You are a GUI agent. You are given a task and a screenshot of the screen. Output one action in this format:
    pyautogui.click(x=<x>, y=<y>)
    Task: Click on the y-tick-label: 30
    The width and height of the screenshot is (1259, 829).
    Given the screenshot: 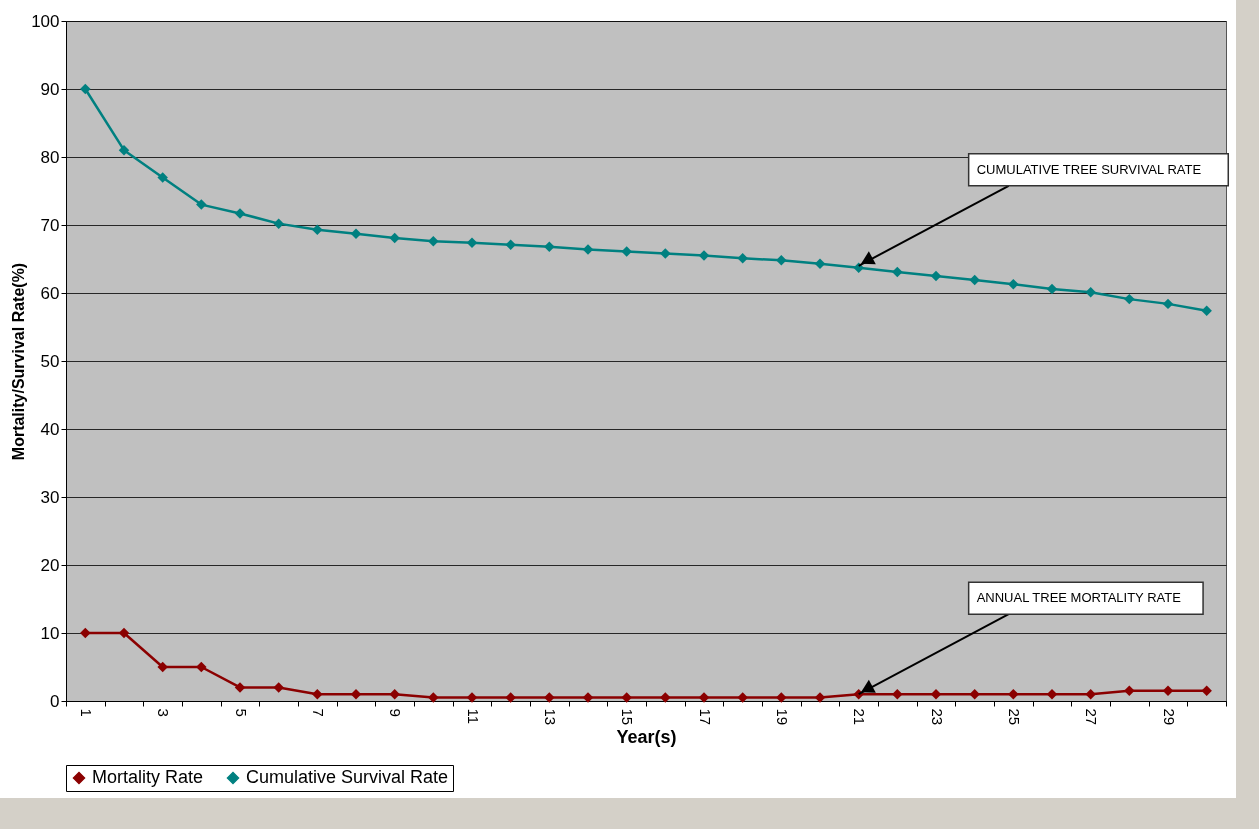 What is the action you would take?
    pyautogui.click(x=50, y=497)
    